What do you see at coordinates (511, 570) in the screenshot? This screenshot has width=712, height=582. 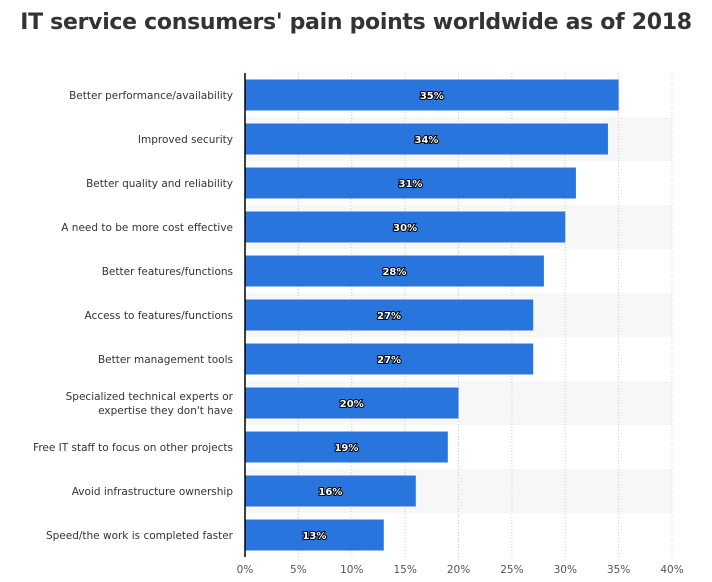 I see `x-tick-label: 25%` at bounding box center [511, 570].